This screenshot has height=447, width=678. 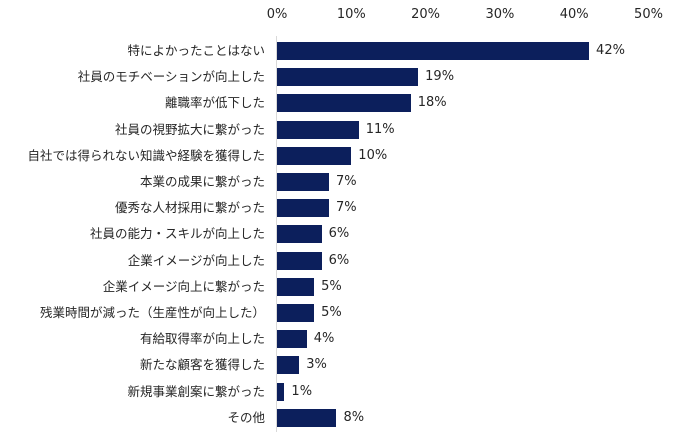 I want to click on category-label: 離職率が低下した, so click(x=214, y=103).